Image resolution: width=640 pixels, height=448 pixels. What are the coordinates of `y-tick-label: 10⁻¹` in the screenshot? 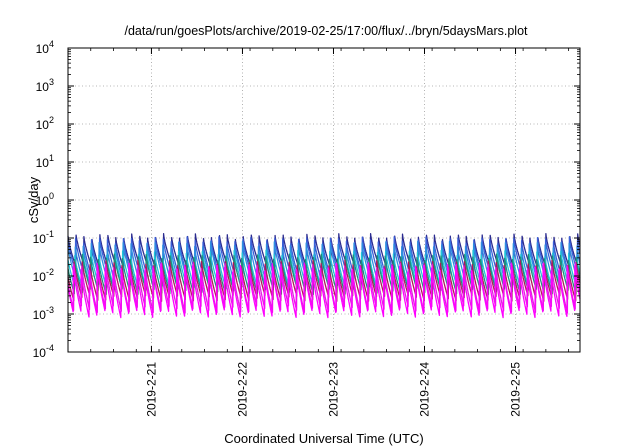 It's located at (43, 237).